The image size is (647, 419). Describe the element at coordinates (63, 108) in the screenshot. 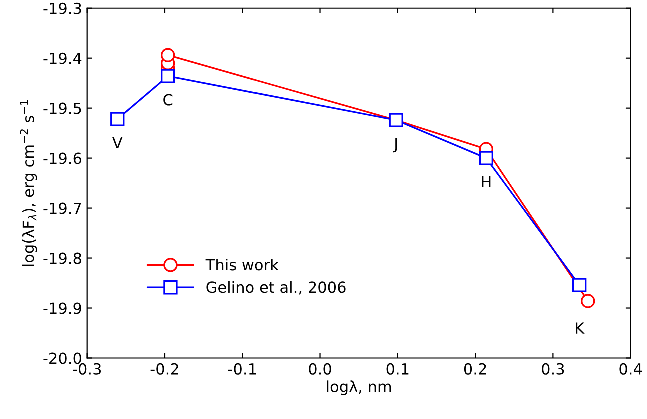

I see `y-tick-label: -19.5` at that location.